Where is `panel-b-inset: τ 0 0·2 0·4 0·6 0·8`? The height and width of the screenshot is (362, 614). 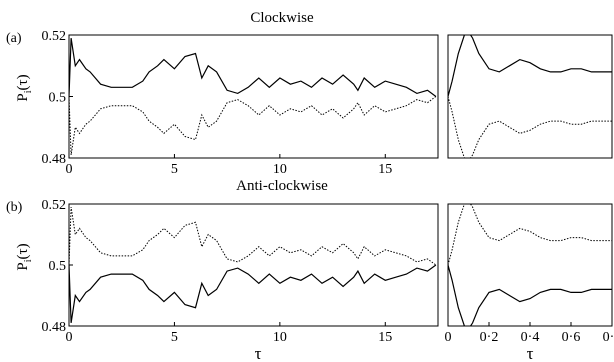 panel-b-inset: τ 0 0·2 0·4 0·6 0·8 is located at coordinates (529, 282).